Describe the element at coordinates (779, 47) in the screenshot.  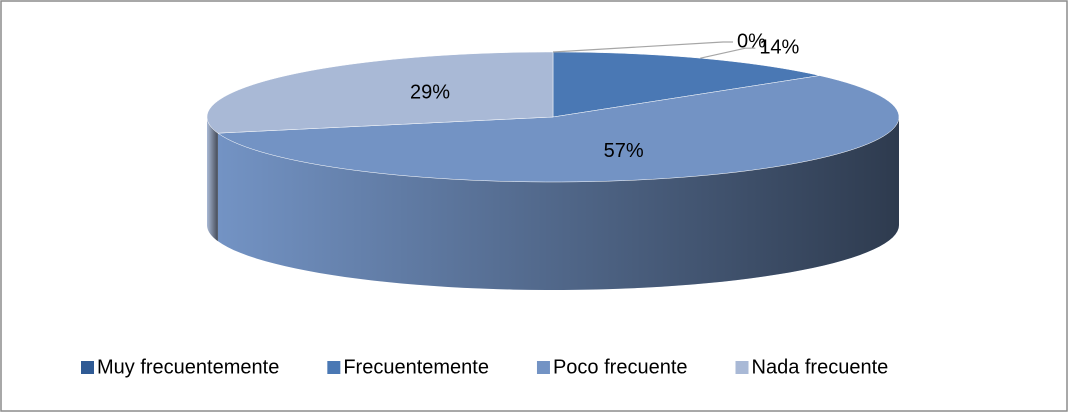
I see `data-label: 14%` at that location.